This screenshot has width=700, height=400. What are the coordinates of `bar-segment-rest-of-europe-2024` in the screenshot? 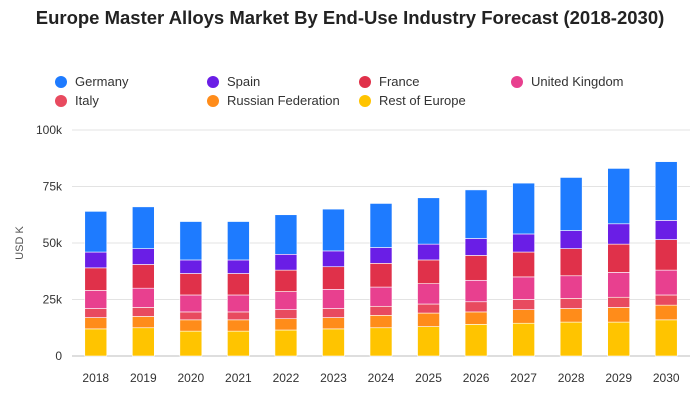 It's located at (381, 342).